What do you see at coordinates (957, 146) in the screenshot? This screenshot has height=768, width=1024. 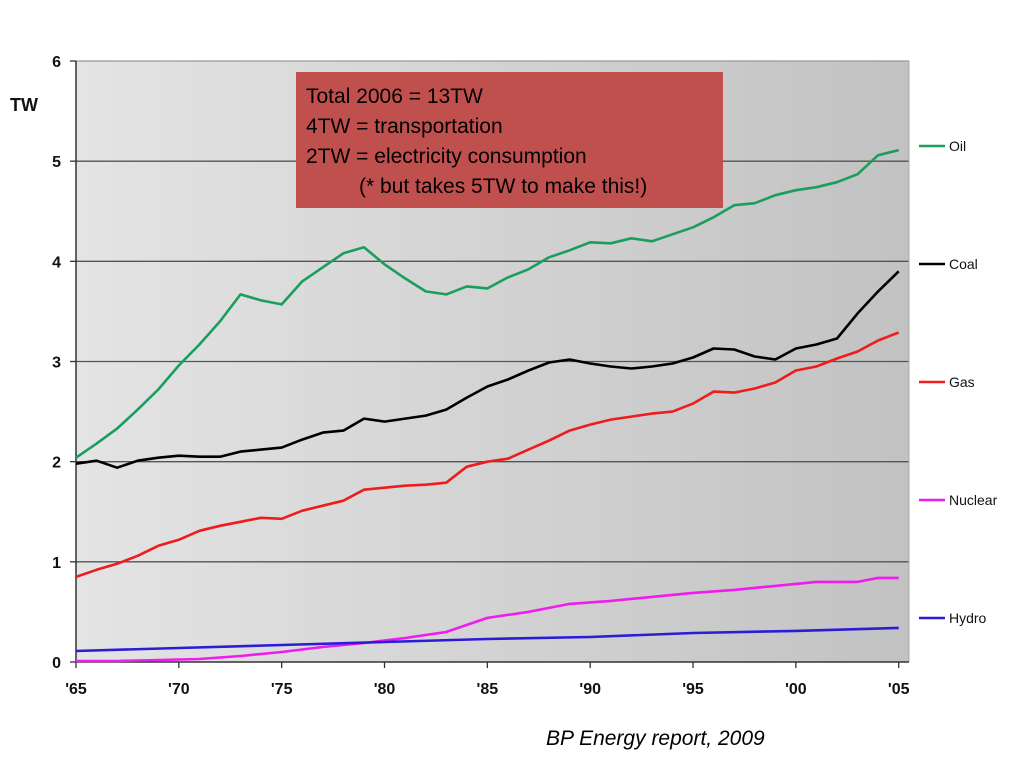 I see `legend-label-oil: Oil` at bounding box center [957, 146].